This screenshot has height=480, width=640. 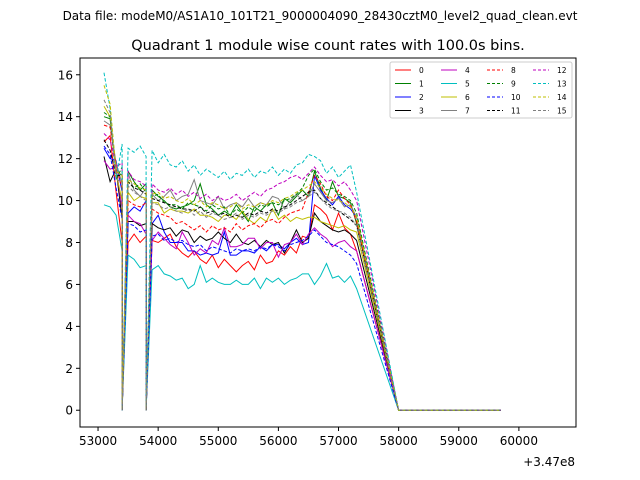 What do you see at coordinates (562, 111) in the screenshot?
I see `legend-label: 15` at bounding box center [562, 111].